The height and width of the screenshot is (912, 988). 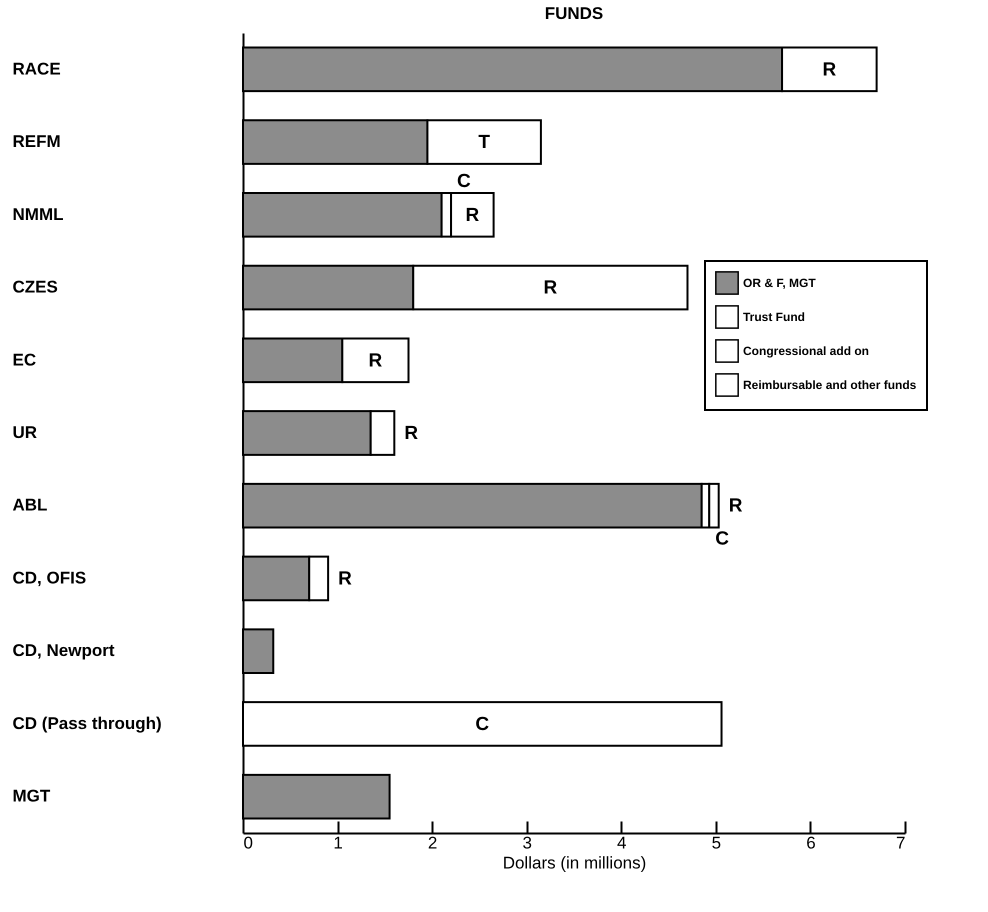 I want to click on y-tick-label: CD, OFIS, so click(x=49, y=578).